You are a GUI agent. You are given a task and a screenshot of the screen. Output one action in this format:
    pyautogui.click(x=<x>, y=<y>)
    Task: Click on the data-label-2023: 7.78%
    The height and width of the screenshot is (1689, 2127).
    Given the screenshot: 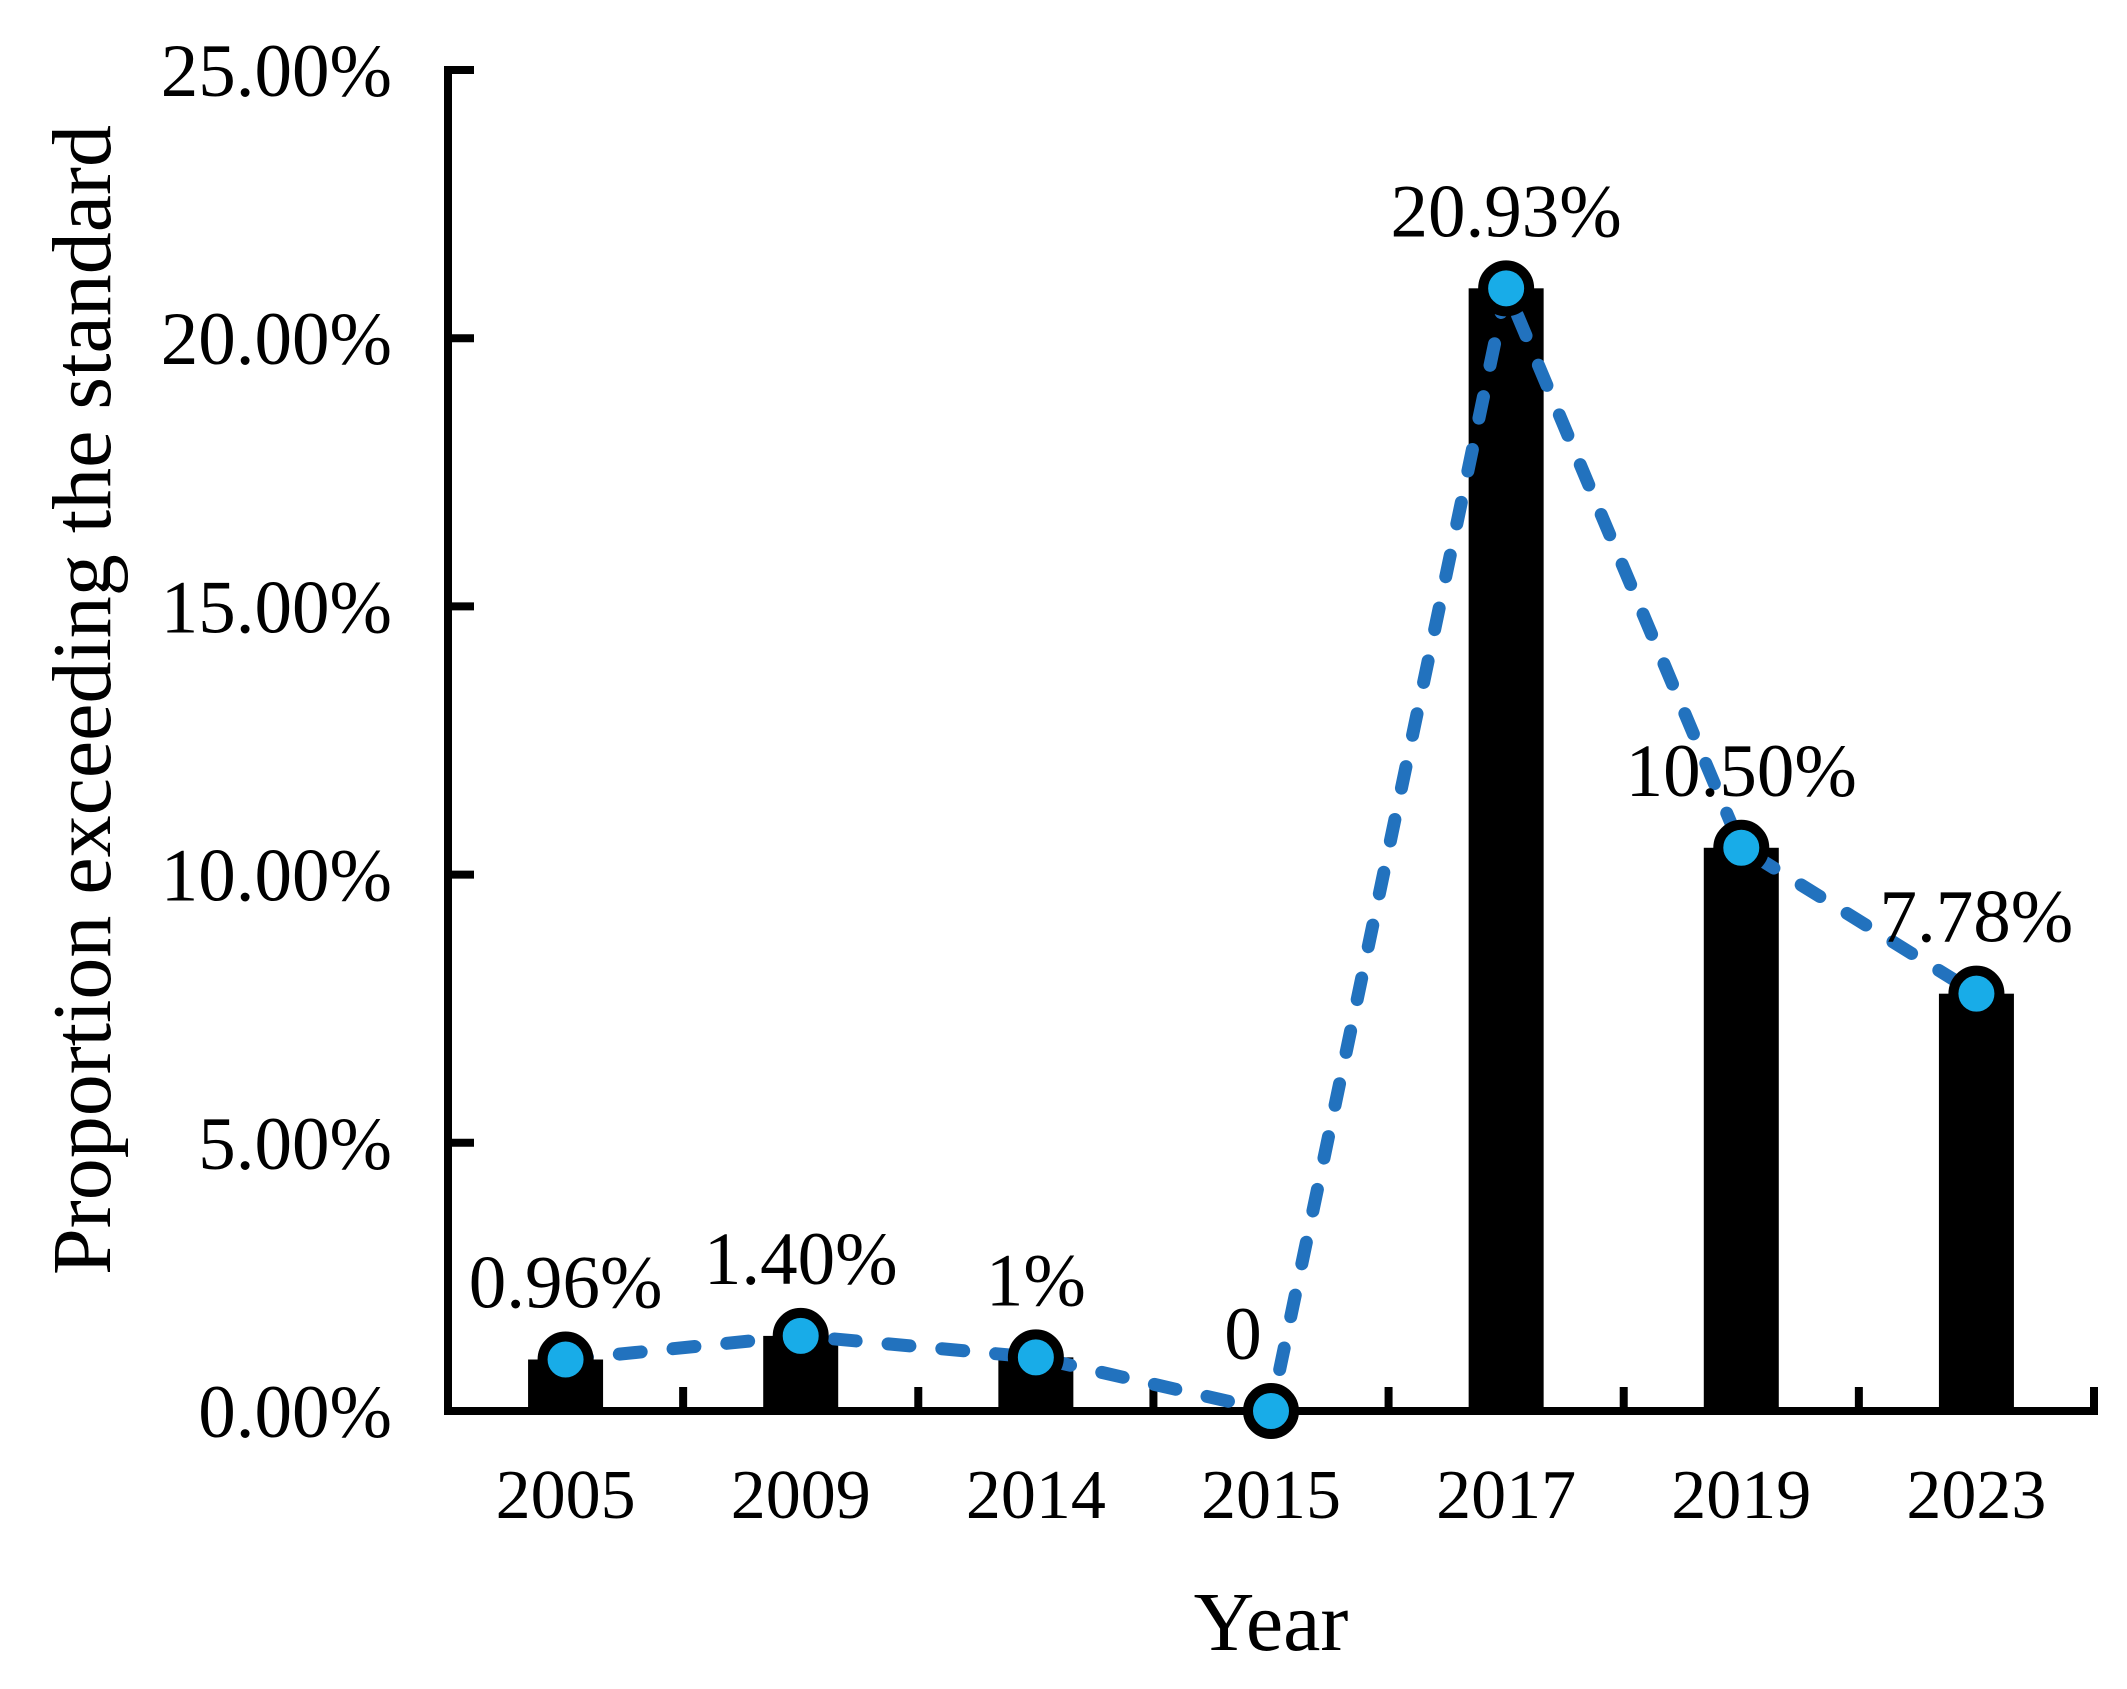 What is the action you would take?
    pyautogui.click(x=1977, y=917)
    